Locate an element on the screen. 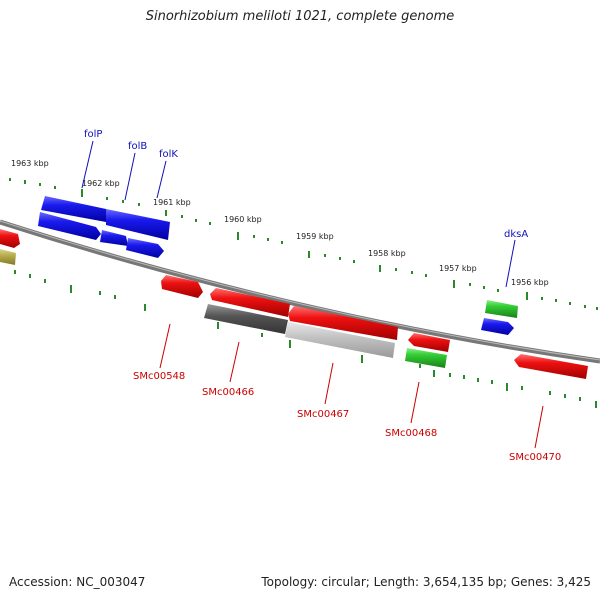 Image resolution: width=600 pixels, height=600 pixels. gene-label-SMc00470: SMc00470 is located at coordinates (535, 457).